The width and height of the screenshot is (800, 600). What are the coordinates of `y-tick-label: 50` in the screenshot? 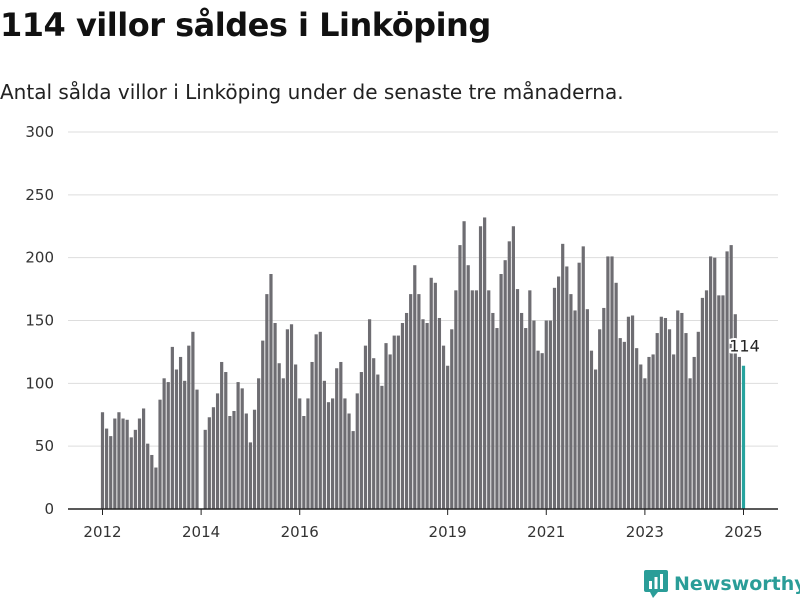 It's located at (44, 446).